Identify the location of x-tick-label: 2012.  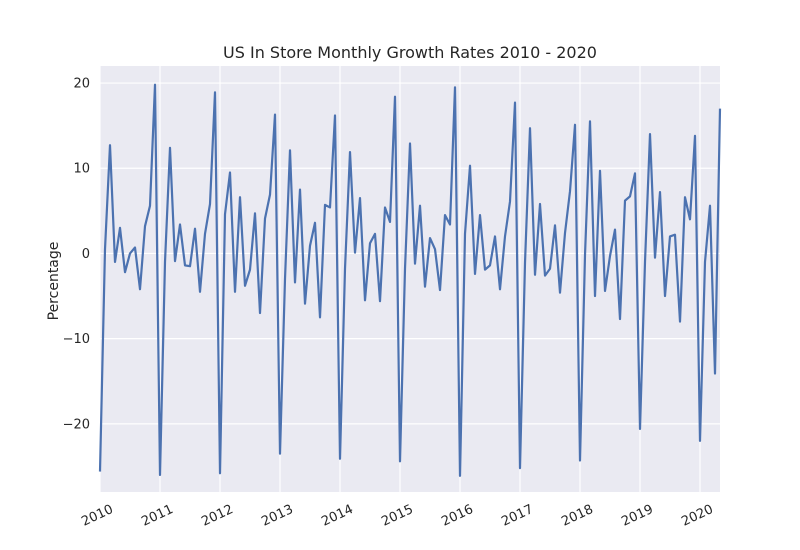
(217, 516).